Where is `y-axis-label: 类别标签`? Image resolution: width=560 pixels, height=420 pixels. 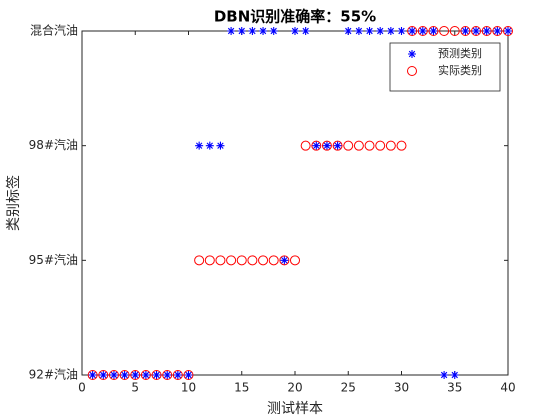 y-axis-label: 类别标签 is located at coordinates (13, 203).